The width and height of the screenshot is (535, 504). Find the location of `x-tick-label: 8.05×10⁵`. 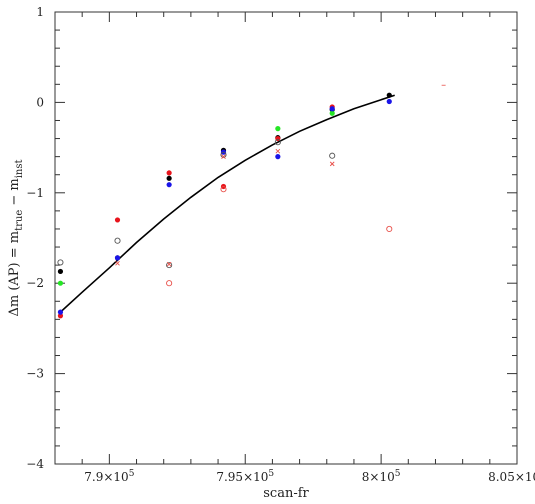

x-tick-label: 8.05×10⁵ is located at coordinates (511, 476).